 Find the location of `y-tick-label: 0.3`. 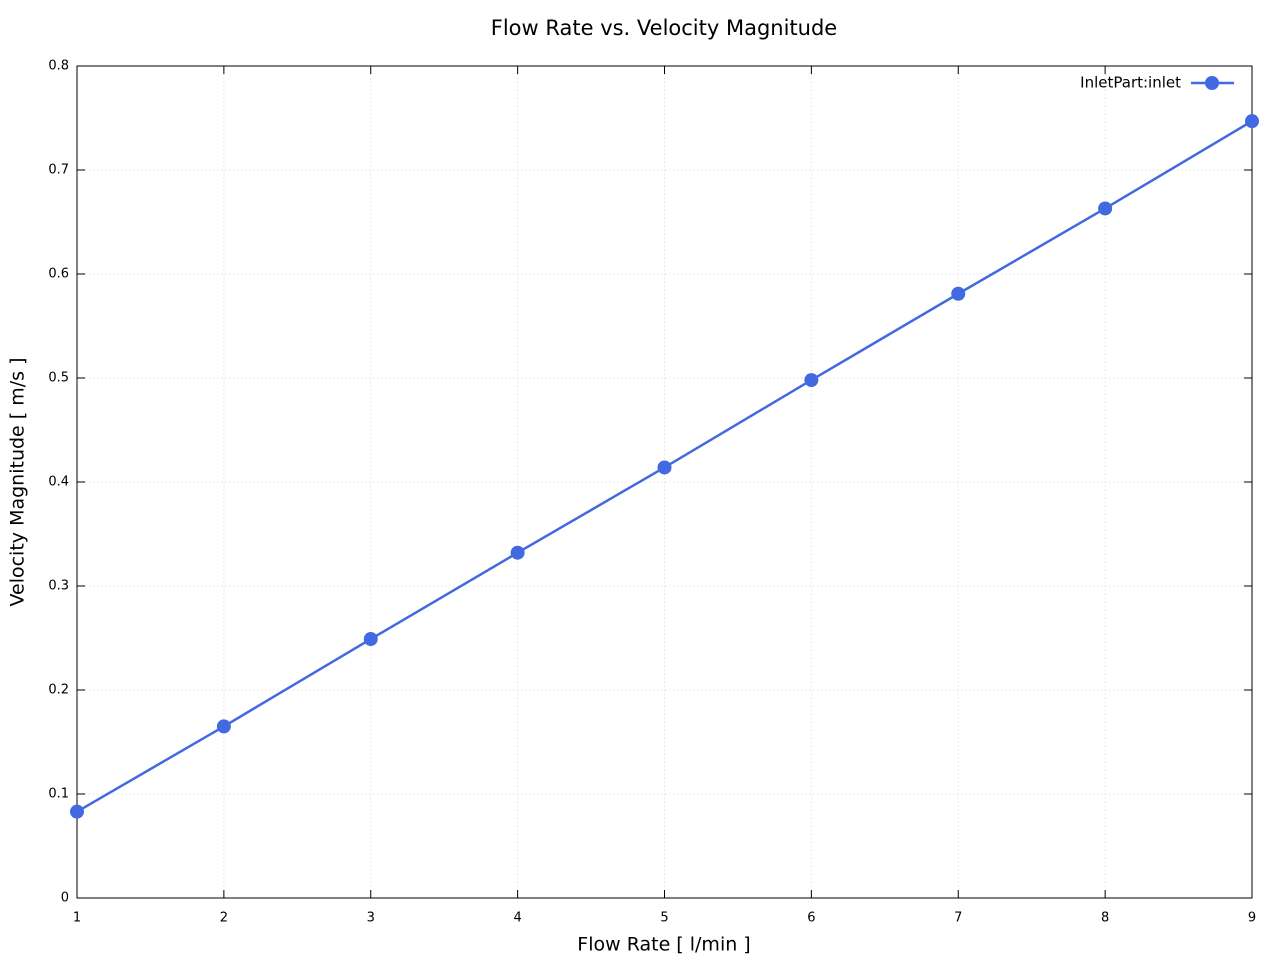

y-tick-label: 0.3 is located at coordinates (58, 586).